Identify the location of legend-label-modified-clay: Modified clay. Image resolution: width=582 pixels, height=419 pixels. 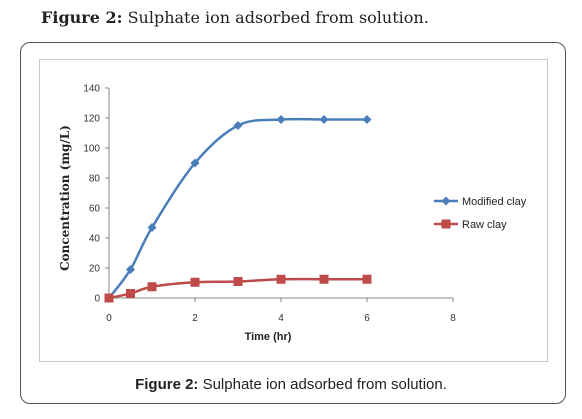
(494, 202).